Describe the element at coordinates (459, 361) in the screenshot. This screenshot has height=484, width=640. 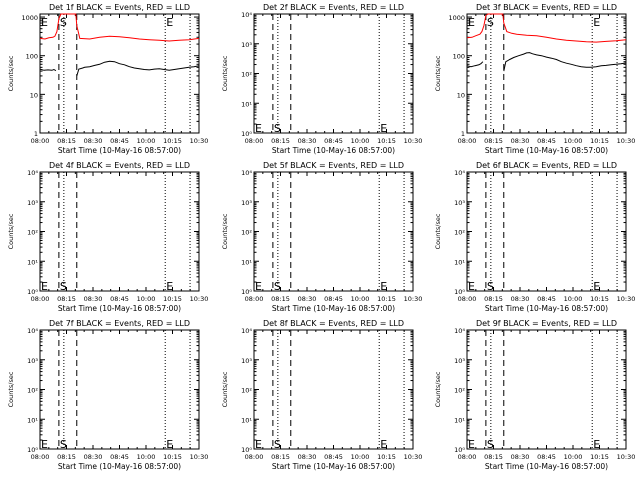
I see `panel-9-ytick-label: 10³` at that location.